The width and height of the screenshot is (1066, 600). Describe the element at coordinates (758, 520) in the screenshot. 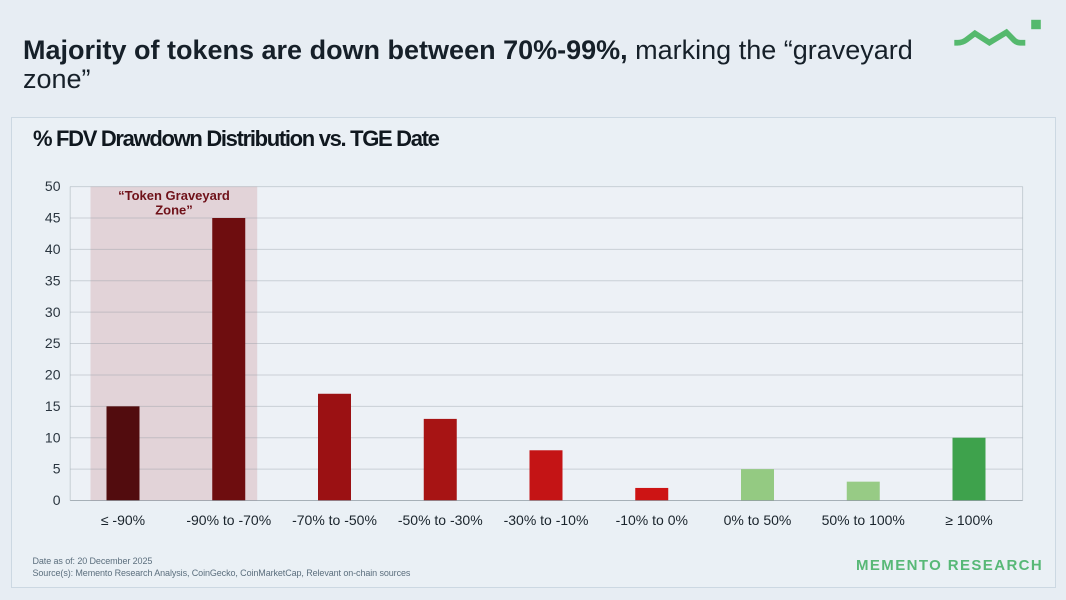

I see `svg-text: 0% to 50%` at that location.